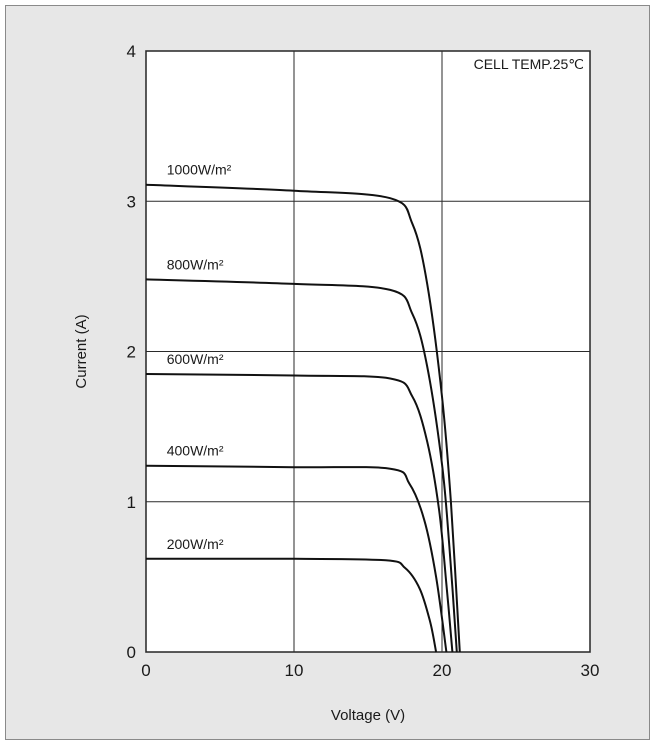  What do you see at coordinates (590, 670) in the screenshot?
I see `x-tick-label: 30` at bounding box center [590, 670].